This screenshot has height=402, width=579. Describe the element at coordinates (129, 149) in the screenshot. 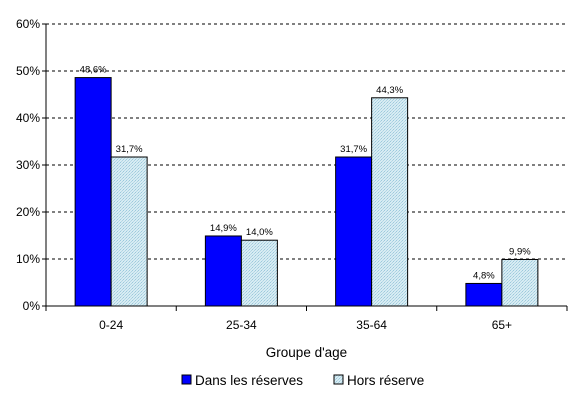

I see `data-label-hors-reserve-0-24: 31,7%` at that location.